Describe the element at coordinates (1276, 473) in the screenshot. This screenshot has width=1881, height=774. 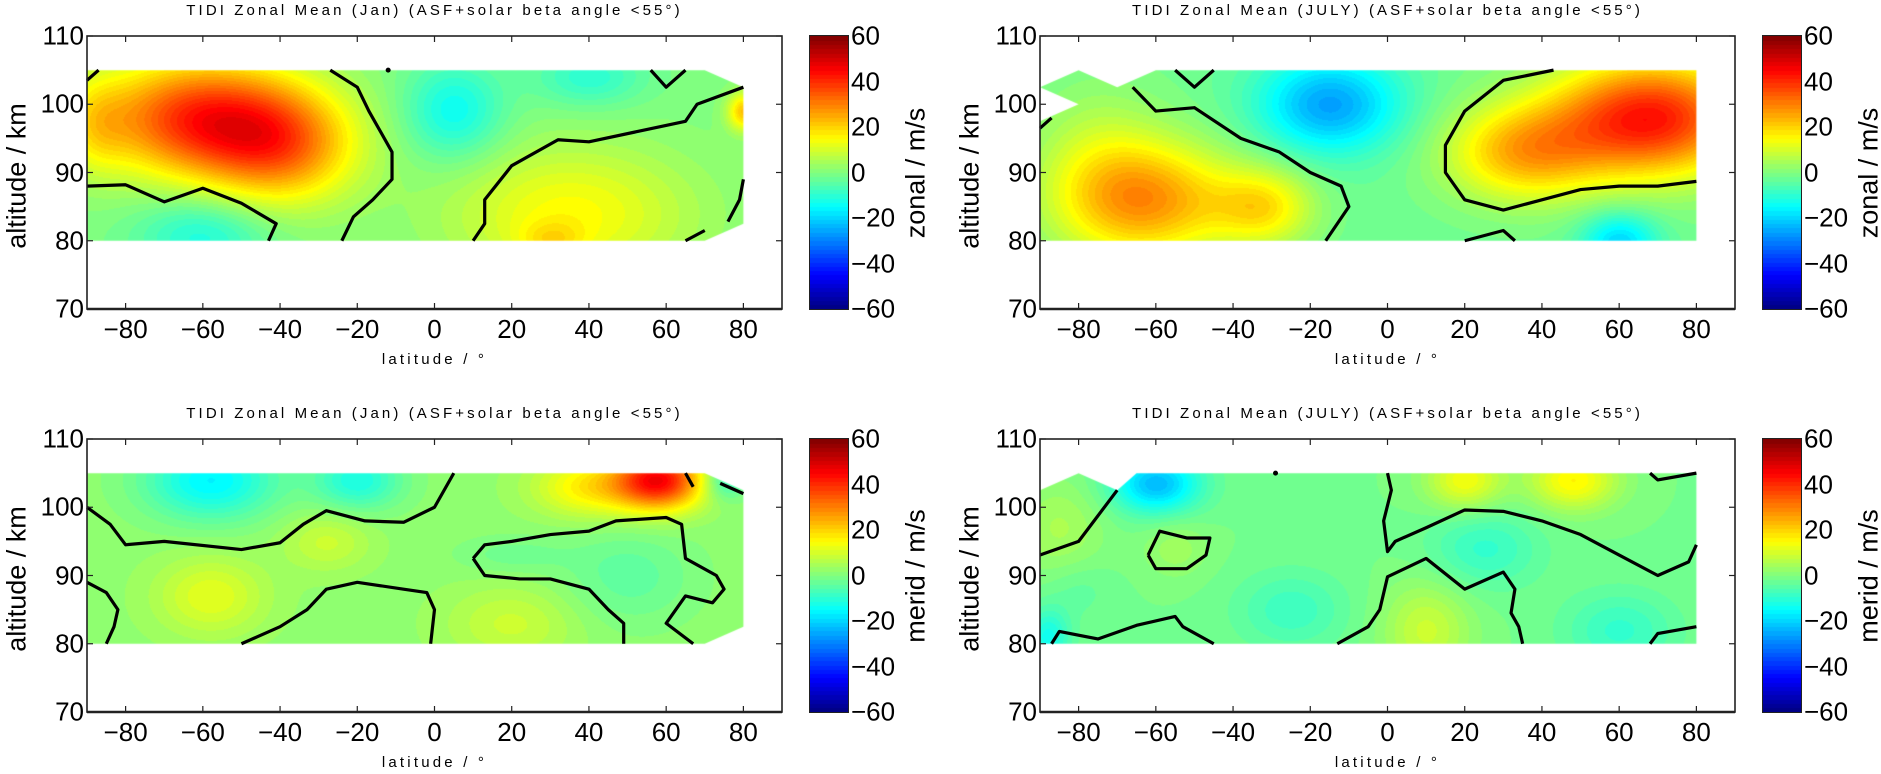
I see `contour-dot` at that location.